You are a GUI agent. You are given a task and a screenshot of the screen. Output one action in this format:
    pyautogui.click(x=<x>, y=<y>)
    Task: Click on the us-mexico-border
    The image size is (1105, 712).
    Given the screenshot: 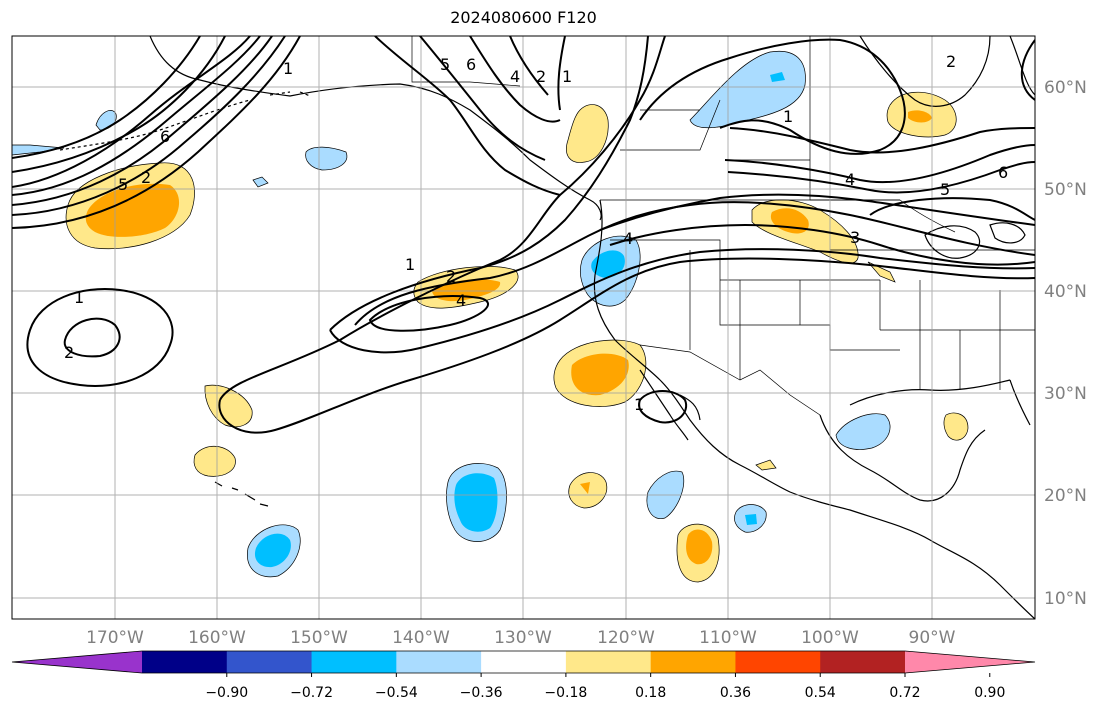 What is the action you would take?
    pyautogui.click(x=730, y=380)
    